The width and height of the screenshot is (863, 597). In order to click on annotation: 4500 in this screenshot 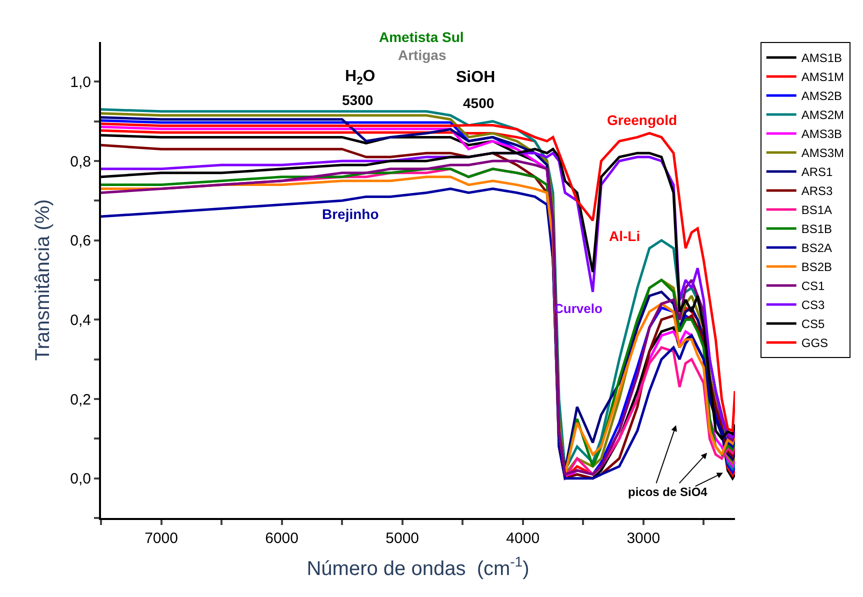, I will do `click(478, 103)`.